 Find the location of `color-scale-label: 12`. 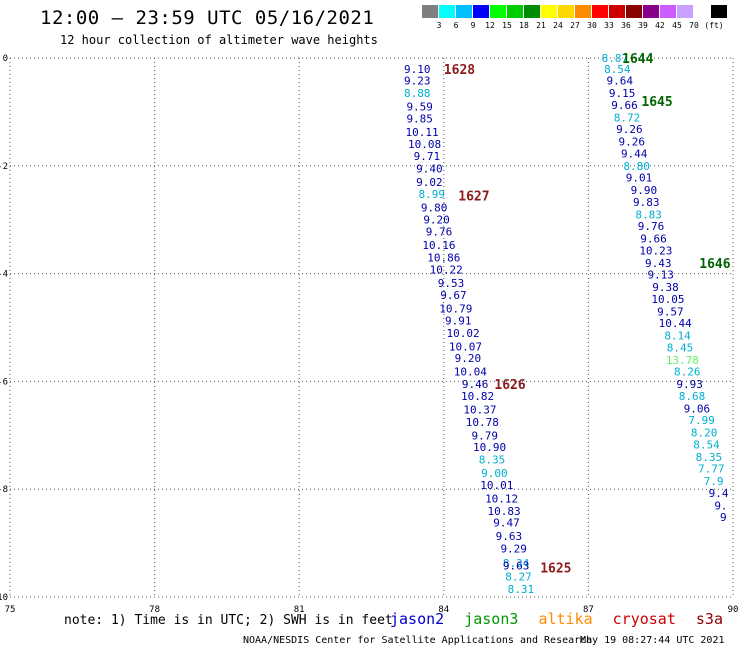

color-scale-label: 12 is located at coordinates (490, 25).